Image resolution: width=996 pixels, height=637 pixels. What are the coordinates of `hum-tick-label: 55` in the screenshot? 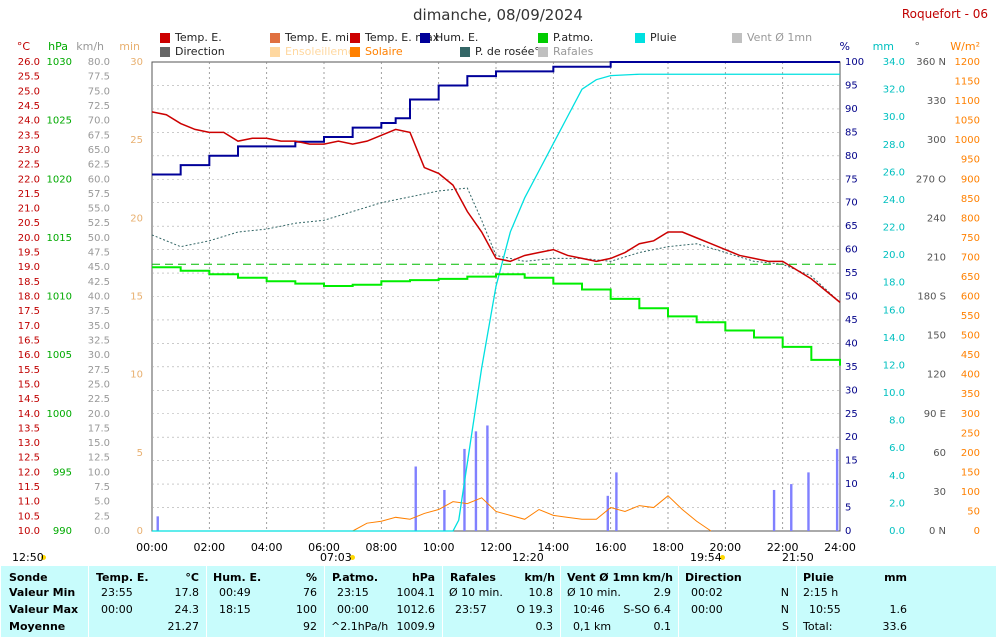 It's located at (851, 273).